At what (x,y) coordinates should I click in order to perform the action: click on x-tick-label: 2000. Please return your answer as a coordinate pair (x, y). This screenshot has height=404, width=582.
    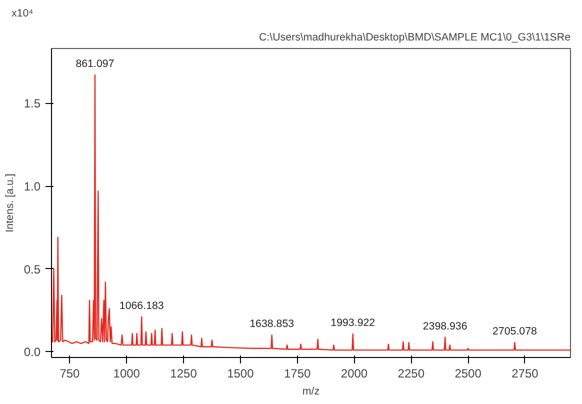
    Looking at the image, I should click on (354, 373).